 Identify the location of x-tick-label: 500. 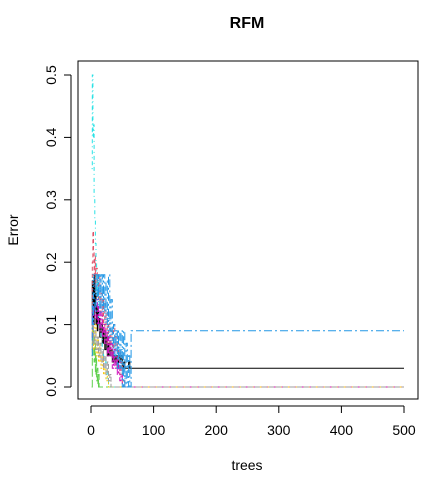
(404, 430).